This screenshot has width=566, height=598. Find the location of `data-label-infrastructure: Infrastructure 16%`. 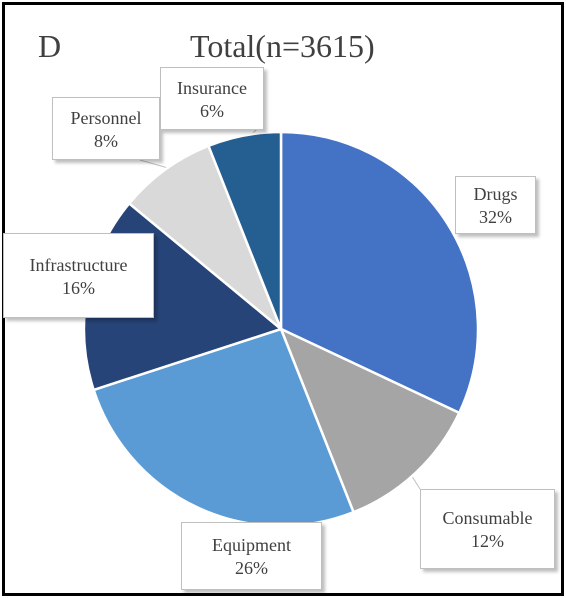

data-label-infrastructure: Infrastructure 16% is located at coordinates (78, 275).